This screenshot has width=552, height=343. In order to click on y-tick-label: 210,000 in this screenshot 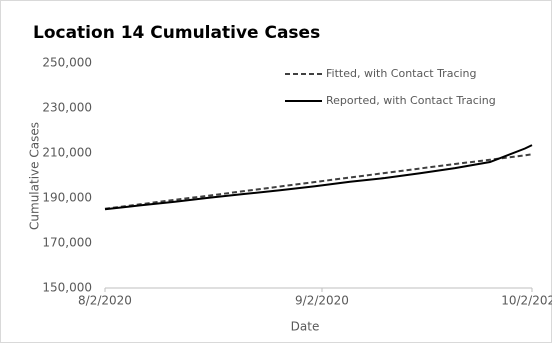, I will do `click(67, 153)`.